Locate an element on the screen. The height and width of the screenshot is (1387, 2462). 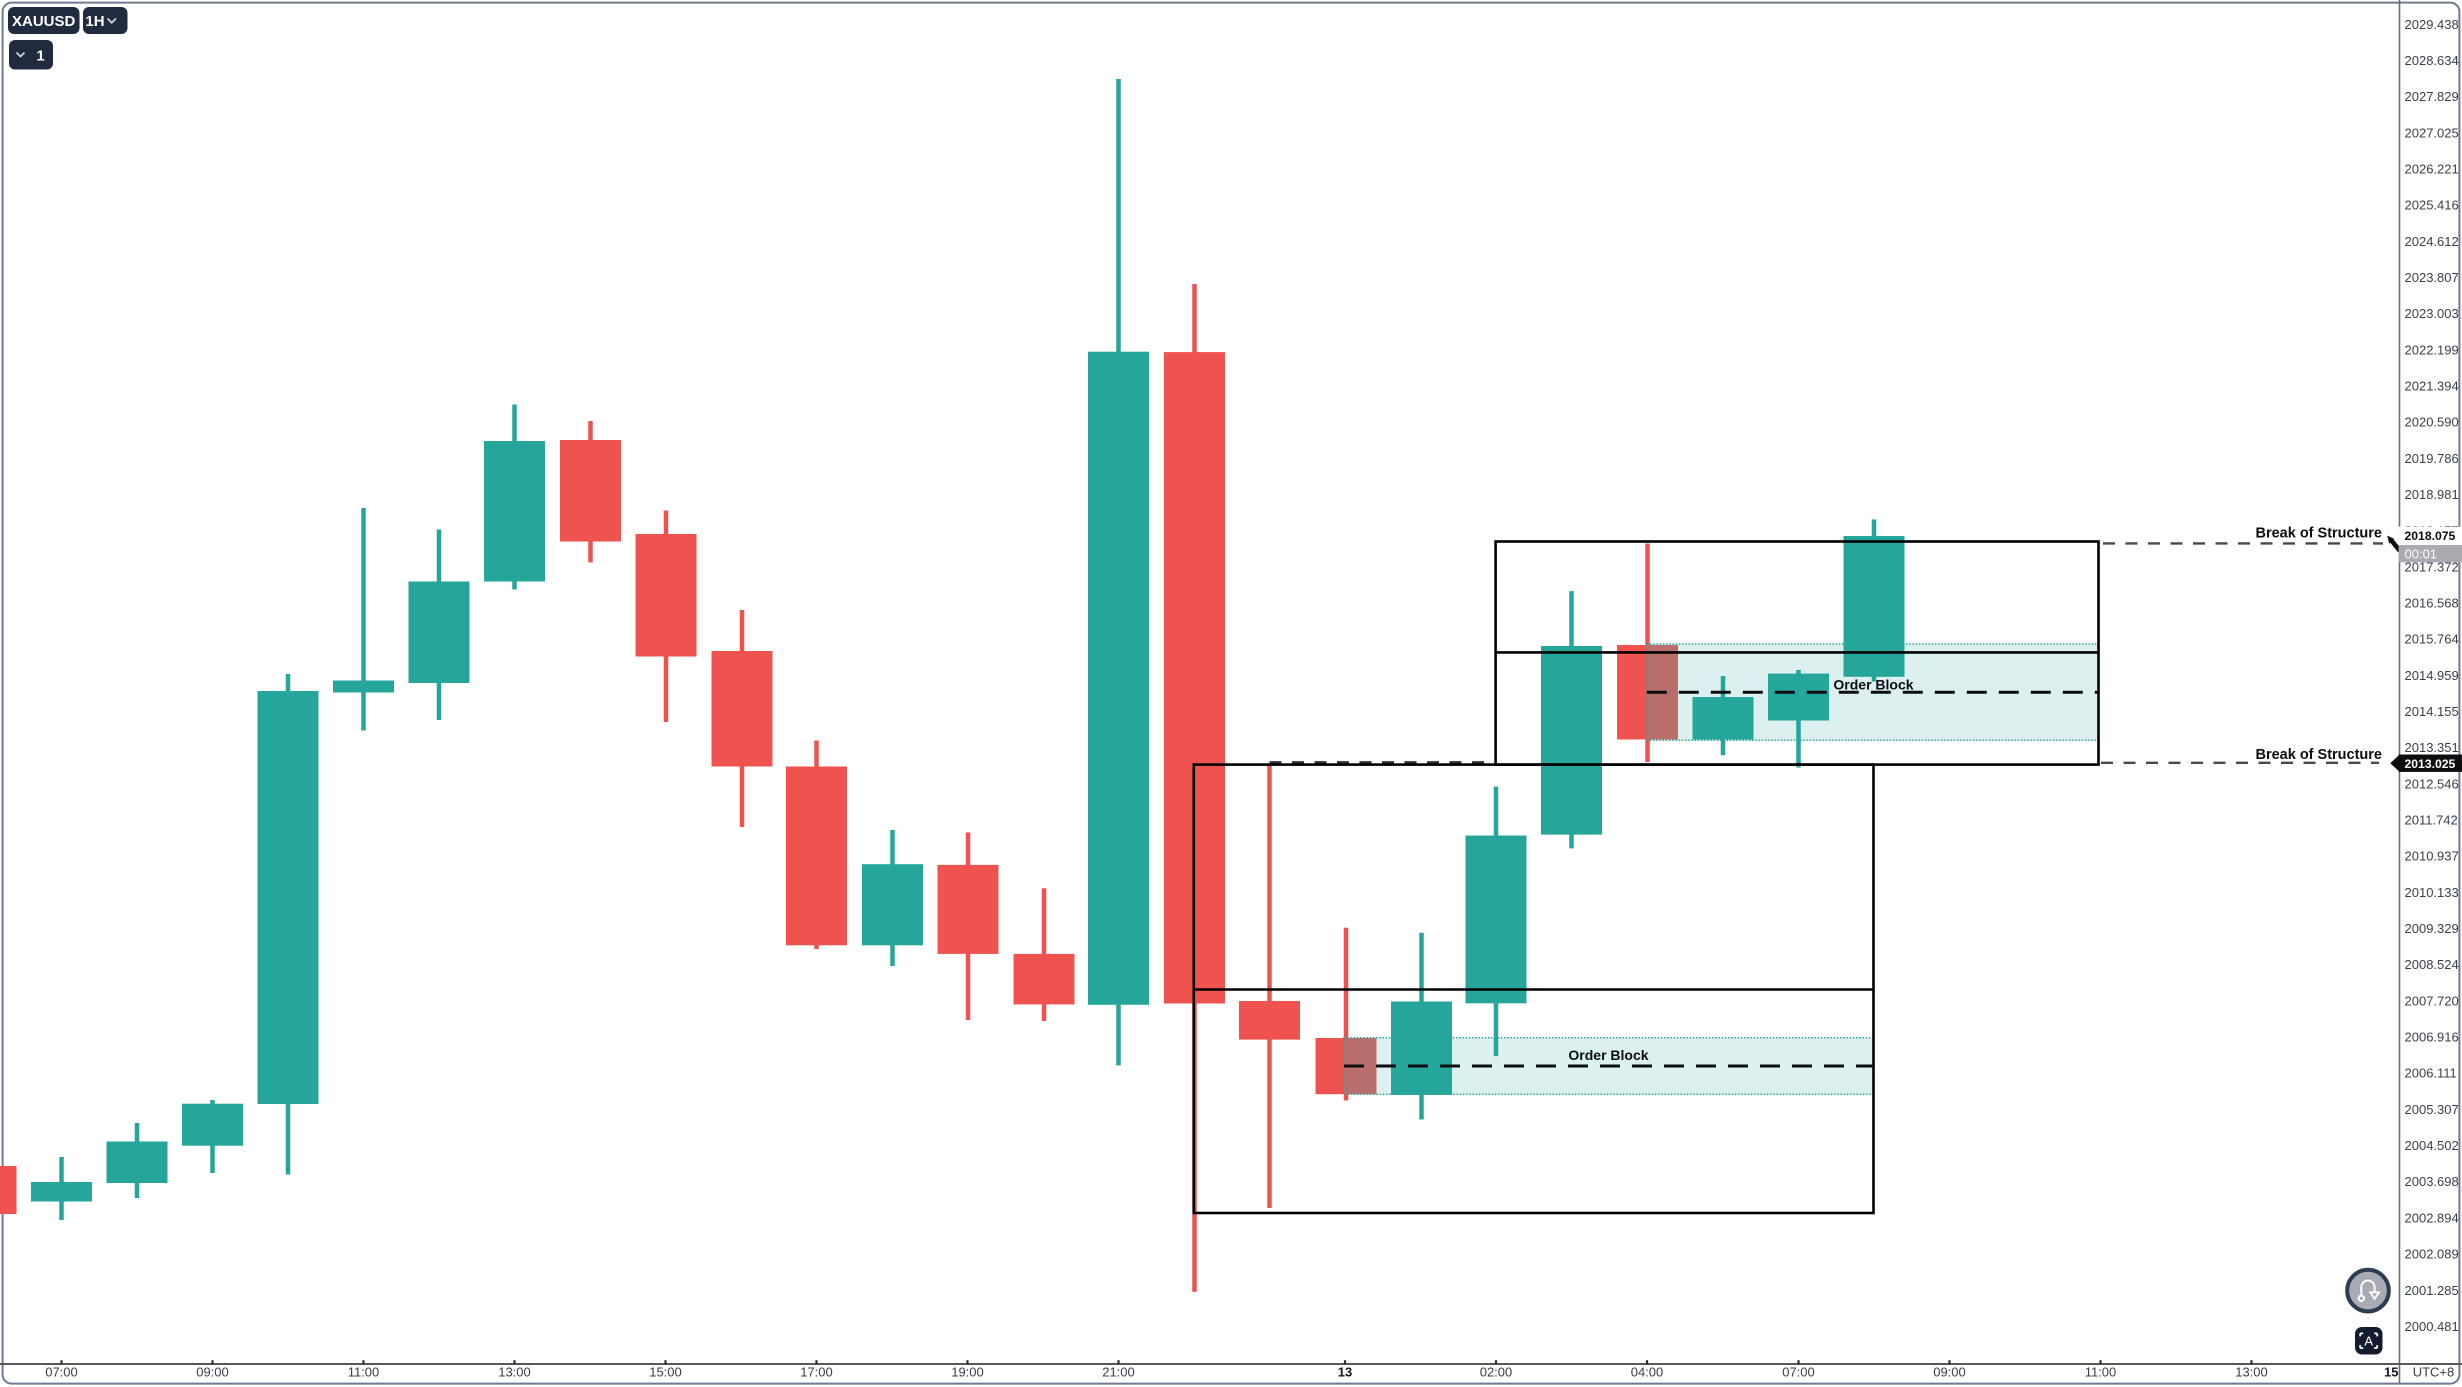
svg-text: 2021.394 is located at coordinates (2432, 386).